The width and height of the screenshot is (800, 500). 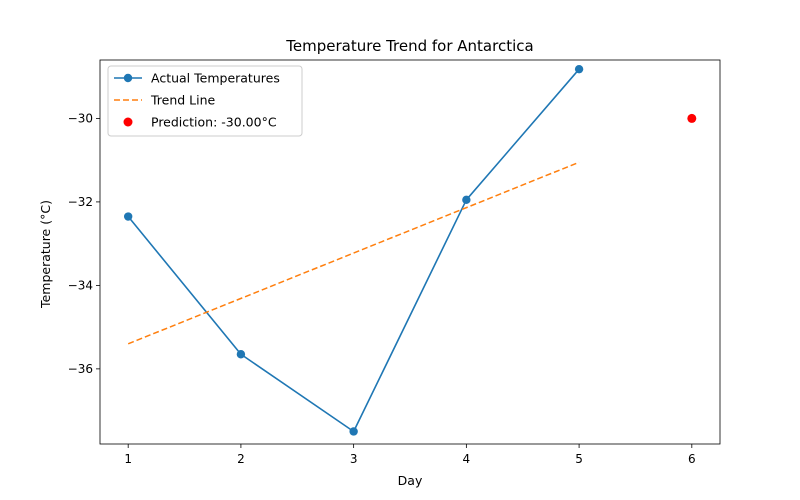 What do you see at coordinates (241, 459) in the screenshot?
I see `x-tick-label: 2` at bounding box center [241, 459].